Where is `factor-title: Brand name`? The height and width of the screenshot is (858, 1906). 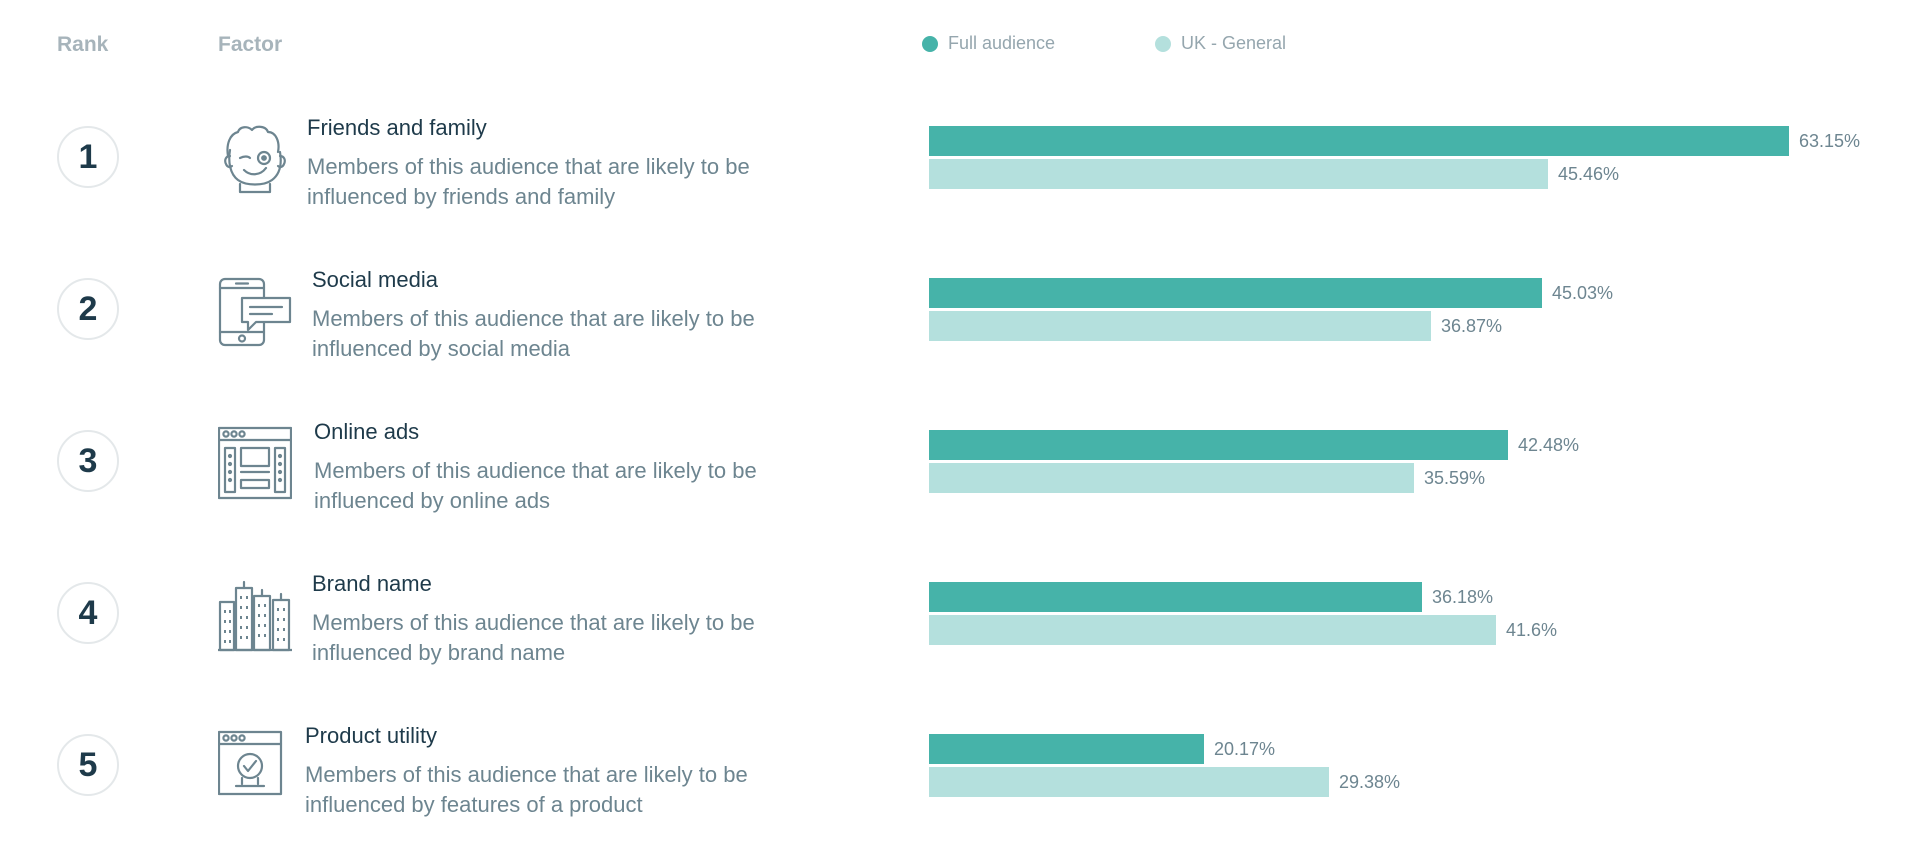 factor-title: Brand name is located at coordinates (372, 583).